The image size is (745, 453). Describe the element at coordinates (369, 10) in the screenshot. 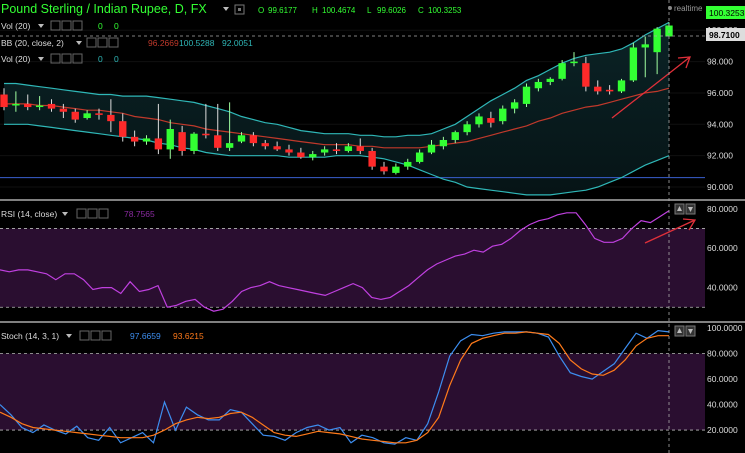

I see `ohlc-low-label: L` at that location.